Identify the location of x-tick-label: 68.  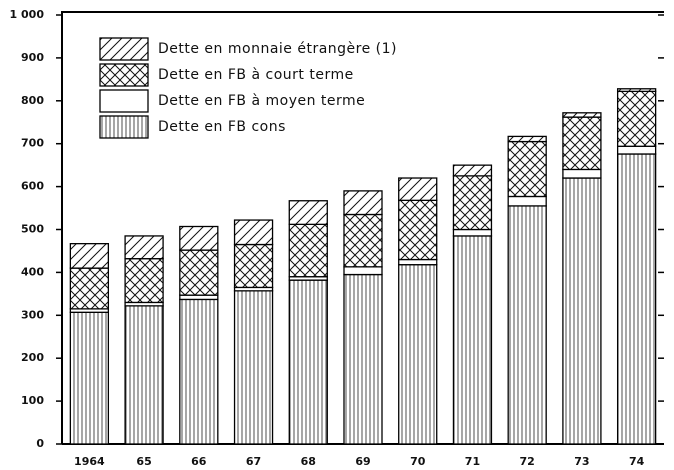
(308, 461).